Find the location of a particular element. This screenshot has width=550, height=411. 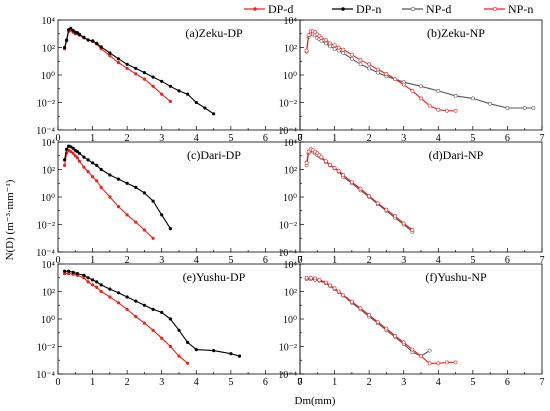

panel-title: (b)Zeku-NP is located at coordinates (456, 33).